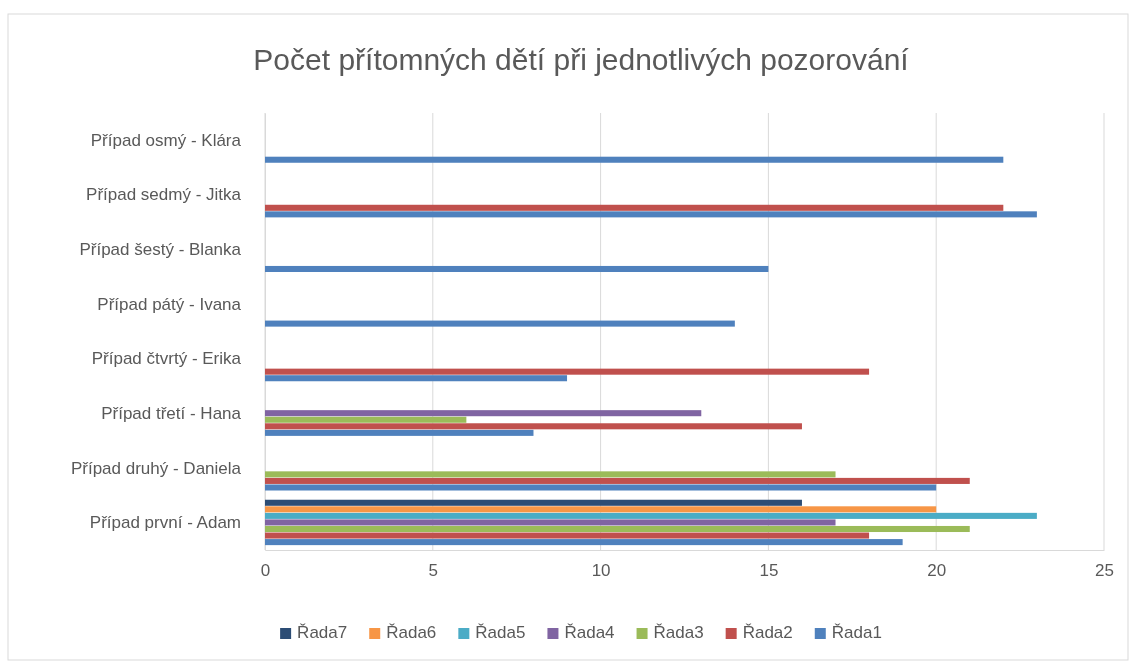 The width and height of the screenshot is (1134, 664). What do you see at coordinates (165, 523) in the screenshot?
I see `y-tick-label: Případ první - Adam` at bounding box center [165, 523].